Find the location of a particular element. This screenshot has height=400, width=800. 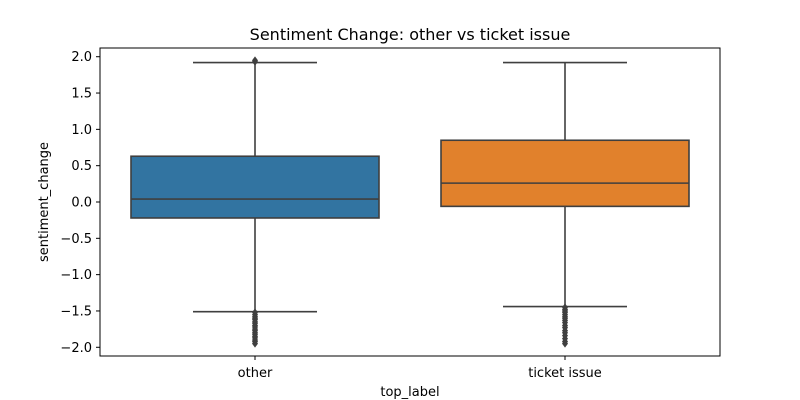

y-tick-label: −2.0 is located at coordinates (76, 348).